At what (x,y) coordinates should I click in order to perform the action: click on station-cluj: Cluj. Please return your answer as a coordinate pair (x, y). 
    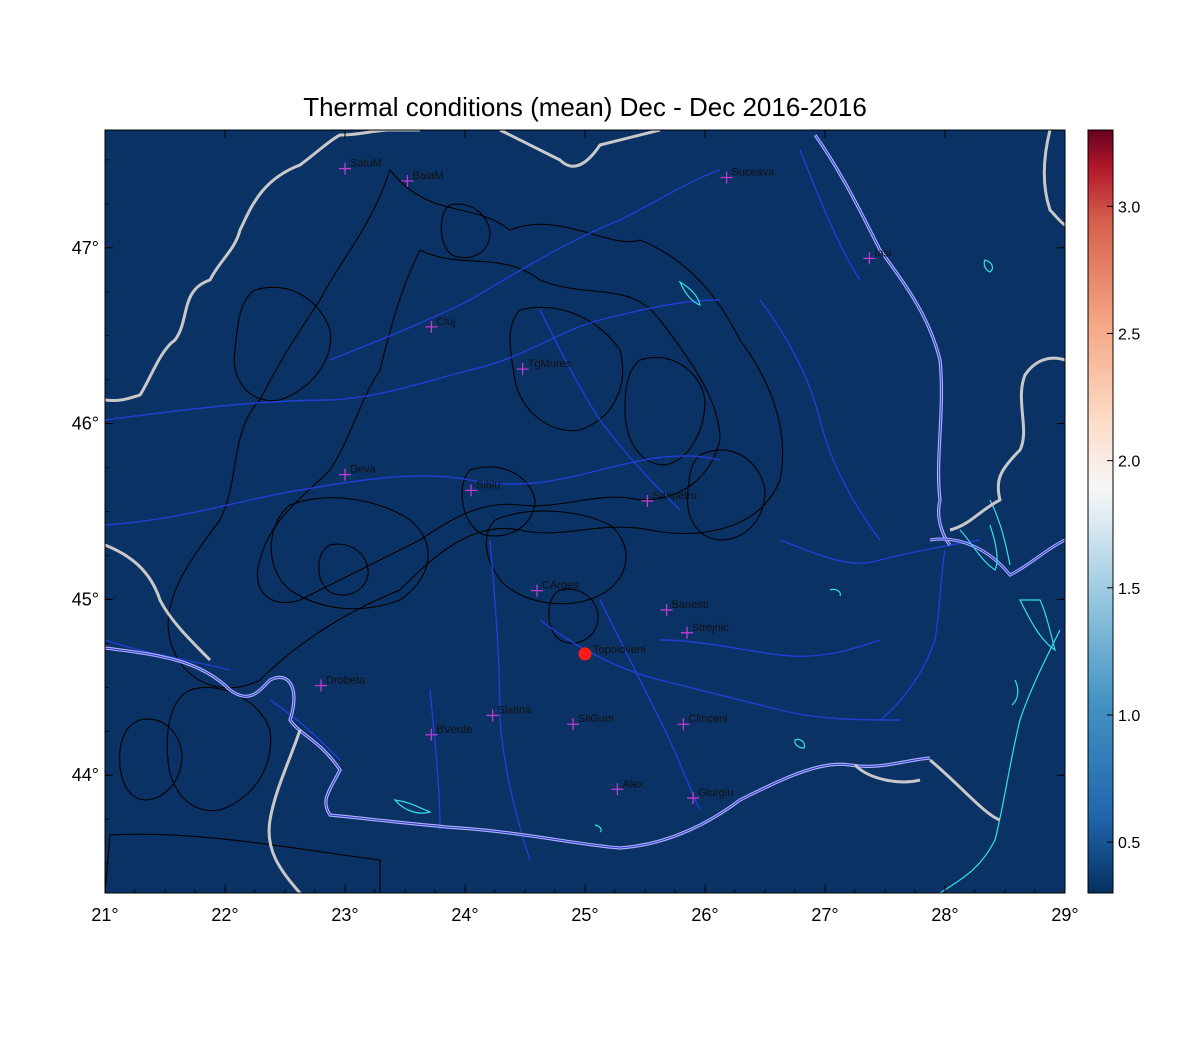
    Looking at the image, I should click on (440, 324).